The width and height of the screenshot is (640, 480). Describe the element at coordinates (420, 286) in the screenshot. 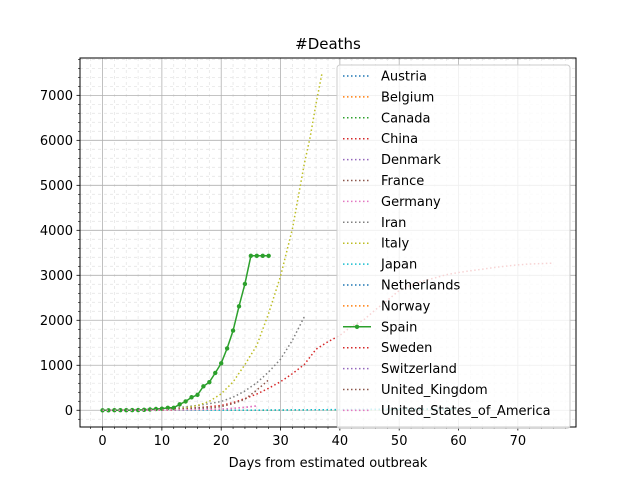

I see `legend-label-netherlands: Netherlands` at that location.